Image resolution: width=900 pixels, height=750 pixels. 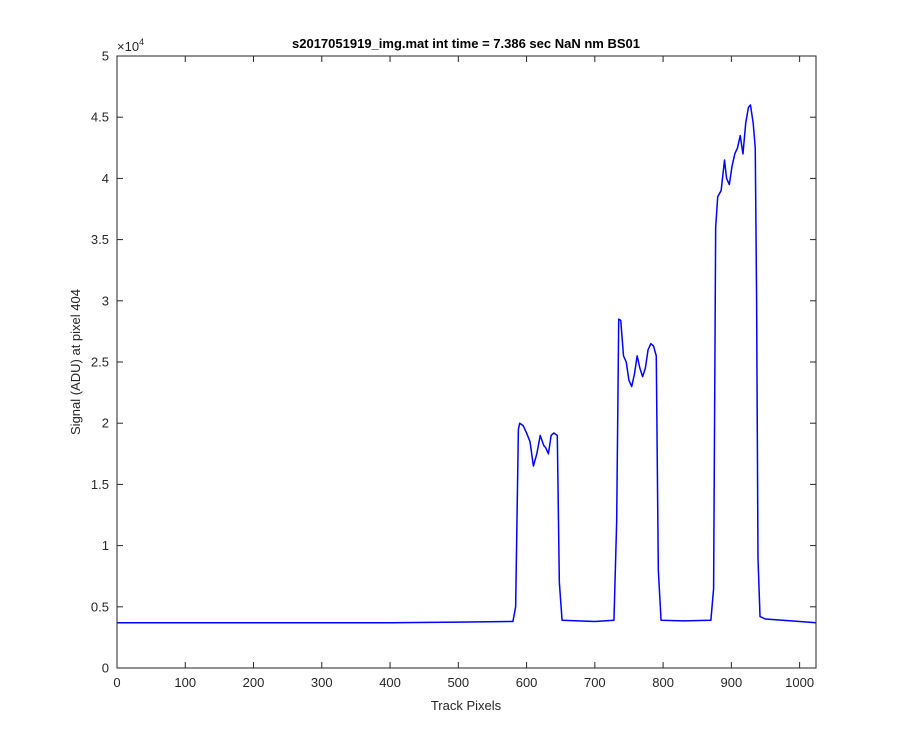 What do you see at coordinates (100, 484) in the screenshot?
I see `y-tick-label: 1.5` at bounding box center [100, 484].